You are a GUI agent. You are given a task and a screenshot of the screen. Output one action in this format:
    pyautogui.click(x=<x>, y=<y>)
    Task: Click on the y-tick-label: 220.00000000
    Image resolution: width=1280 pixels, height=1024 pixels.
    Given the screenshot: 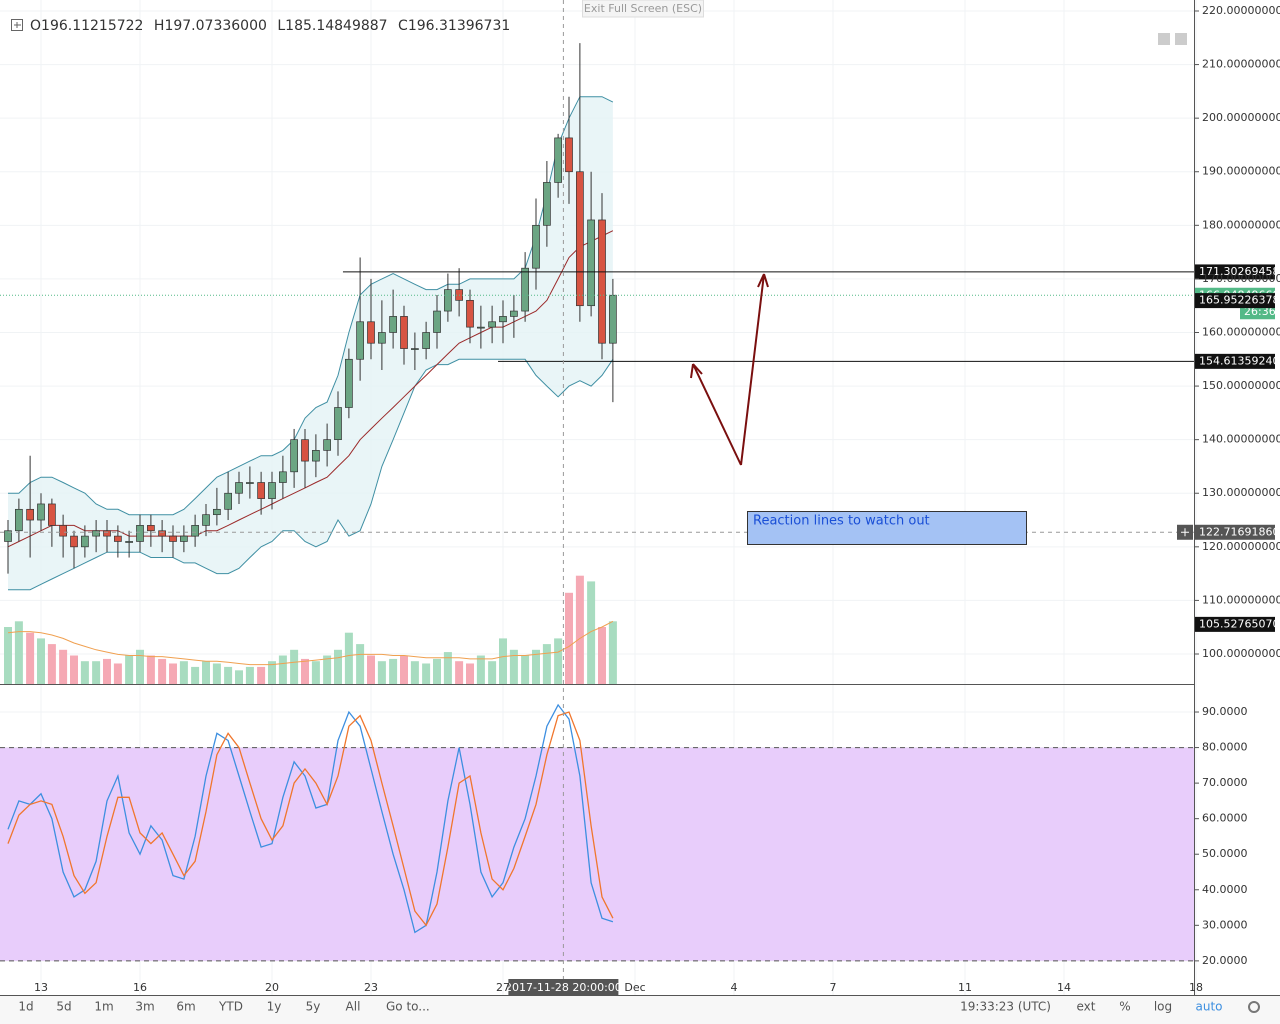 What is the action you would take?
    pyautogui.click(x=1241, y=10)
    